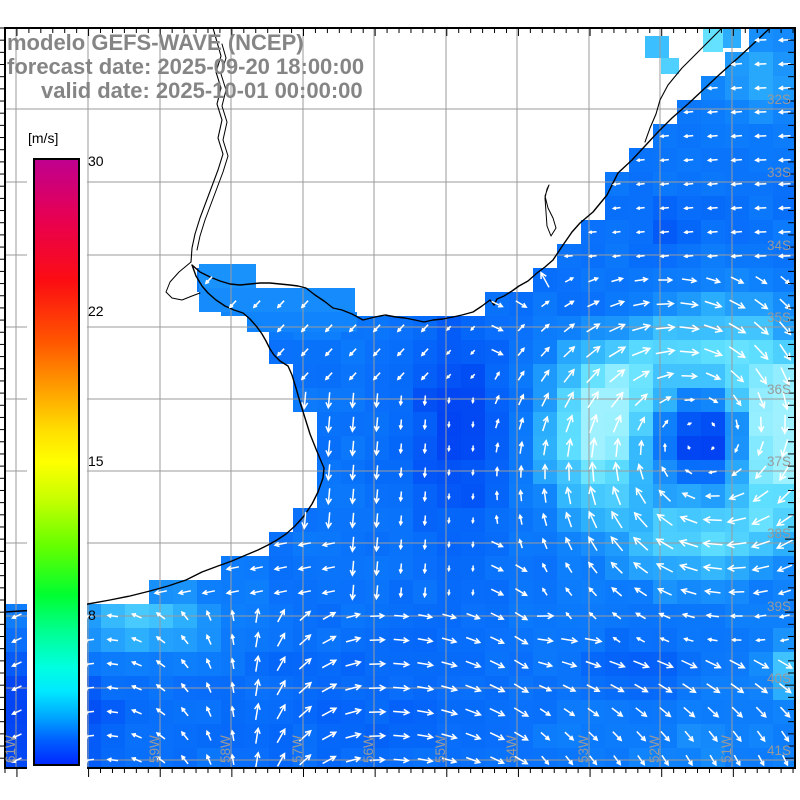  What do you see at coordinates (368, 749) in the screenshot?
I see `svg-text: 56W` at bounding box center [368, 749].